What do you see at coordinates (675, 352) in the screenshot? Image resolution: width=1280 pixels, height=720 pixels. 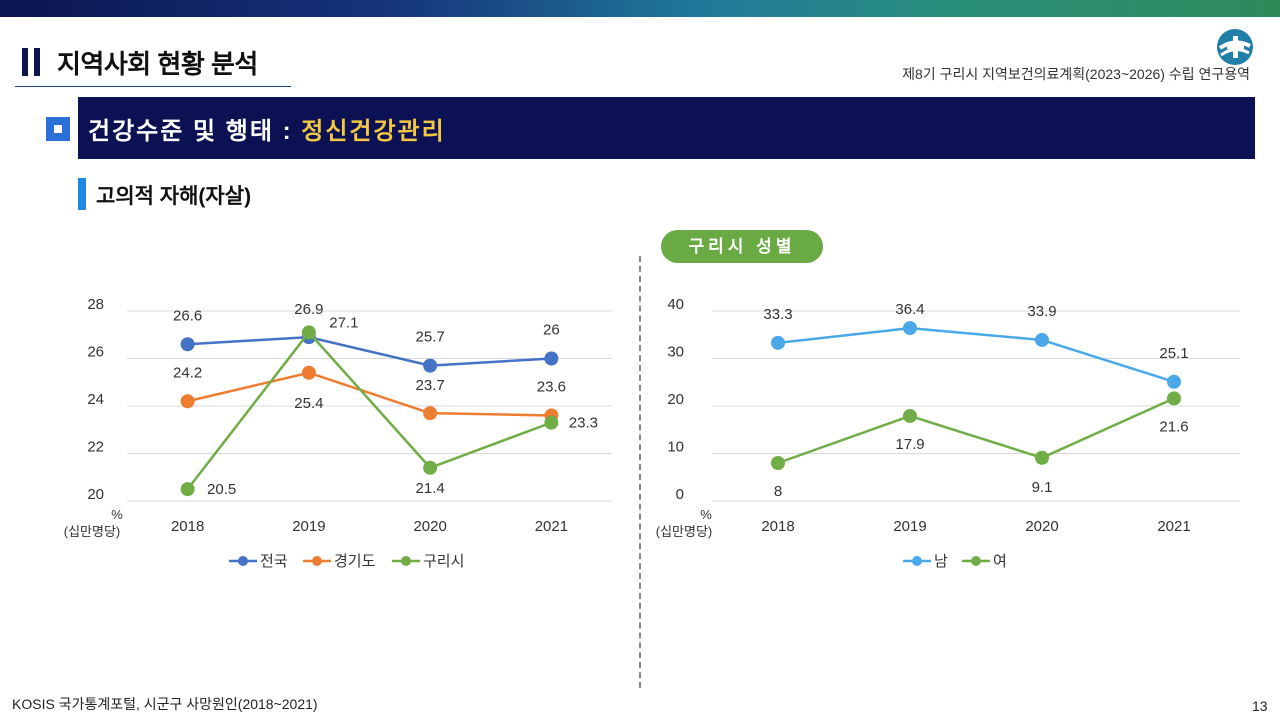 I see `y-tick-label: 30` at bounding box center [675, 352].